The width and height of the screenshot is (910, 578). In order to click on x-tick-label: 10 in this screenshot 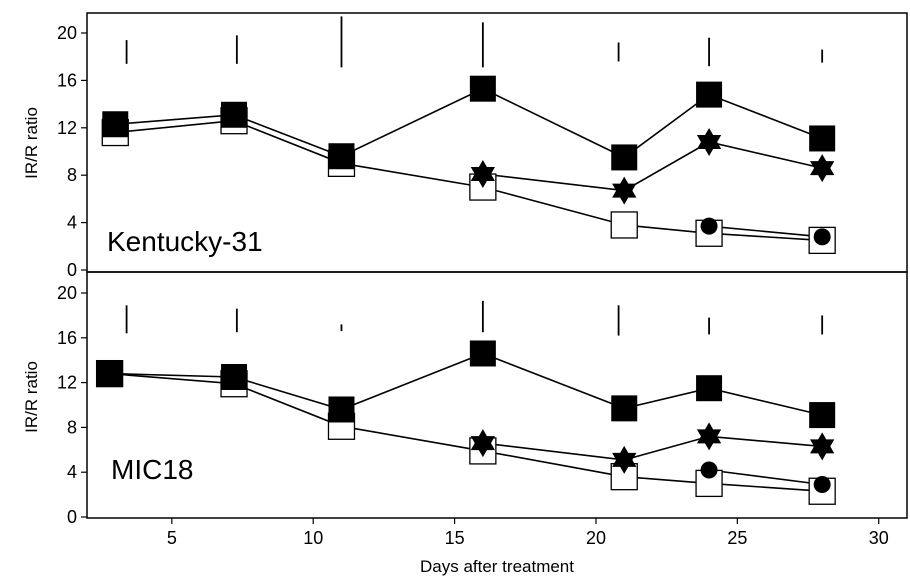, I will do `click(313, 538)`.